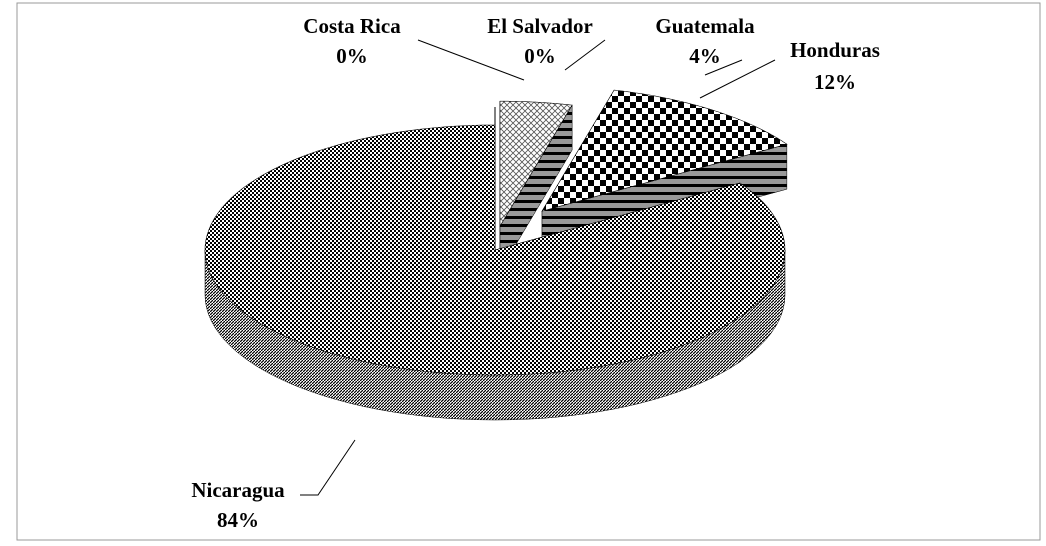  What do you see at coordinates (540, 26) in the screenshot?
I see `slice-label: El Salvador` at bounding box center [540, 26].